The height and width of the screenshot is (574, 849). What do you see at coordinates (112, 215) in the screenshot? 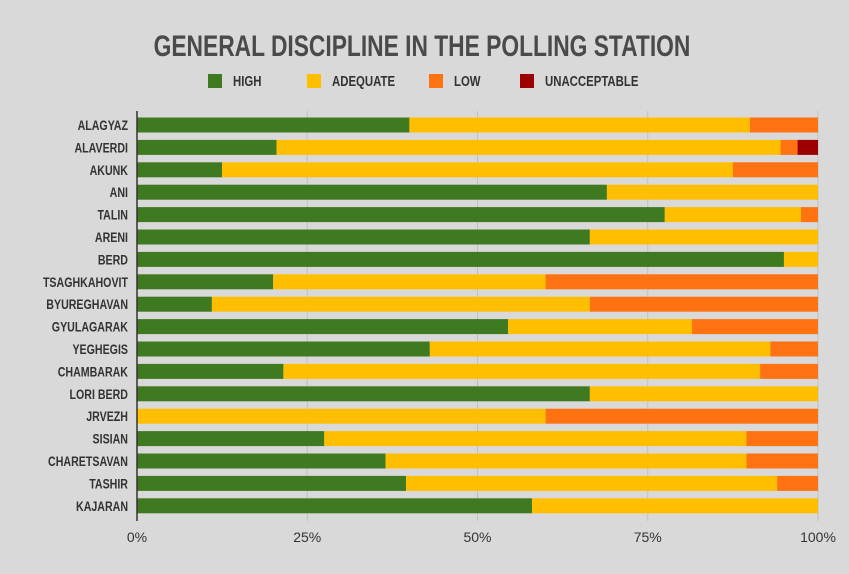
I see `y-label-talin: TALIN` at bounding box center [112, 215].